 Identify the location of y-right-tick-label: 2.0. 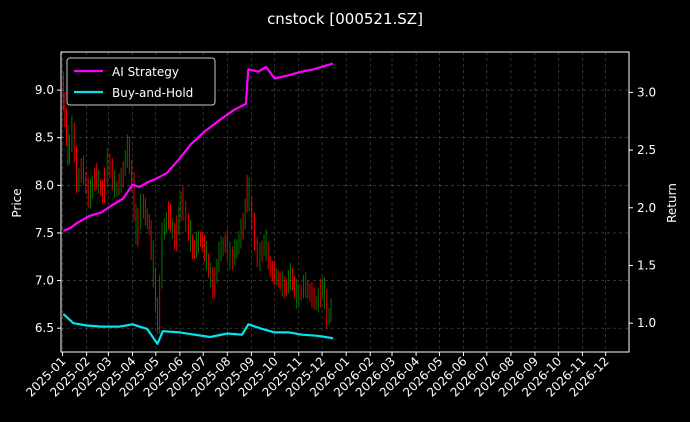
(646, 208).